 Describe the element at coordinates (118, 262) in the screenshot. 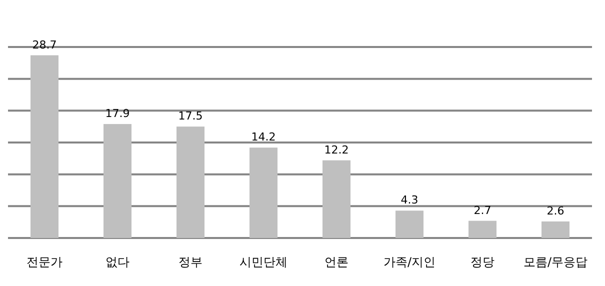

I see `x-tick-label: 없다` at that location.